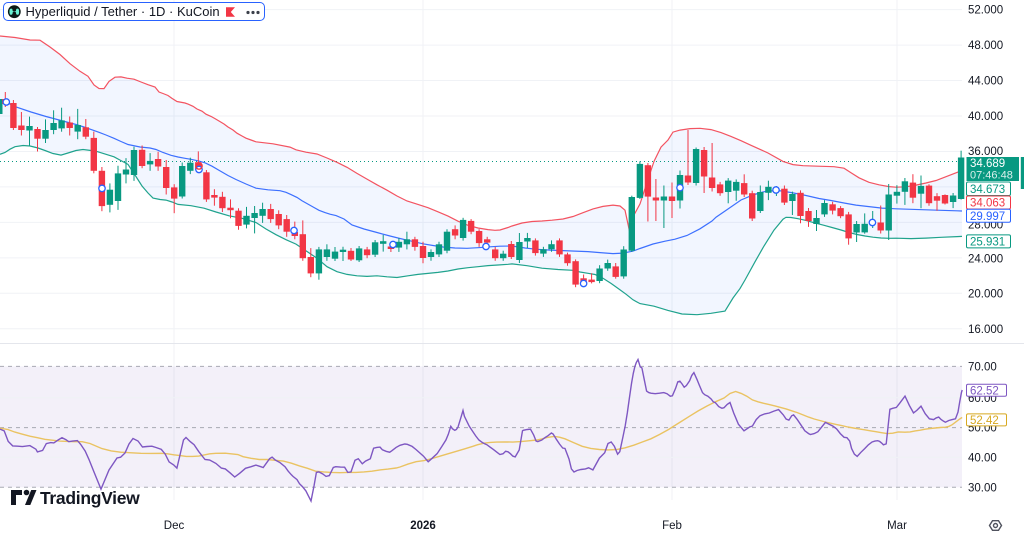 The image size is (1024, 535). Describe the element at coordinates (987, 242) in the screenshot. I see `svg-text: 25.931` at that location.